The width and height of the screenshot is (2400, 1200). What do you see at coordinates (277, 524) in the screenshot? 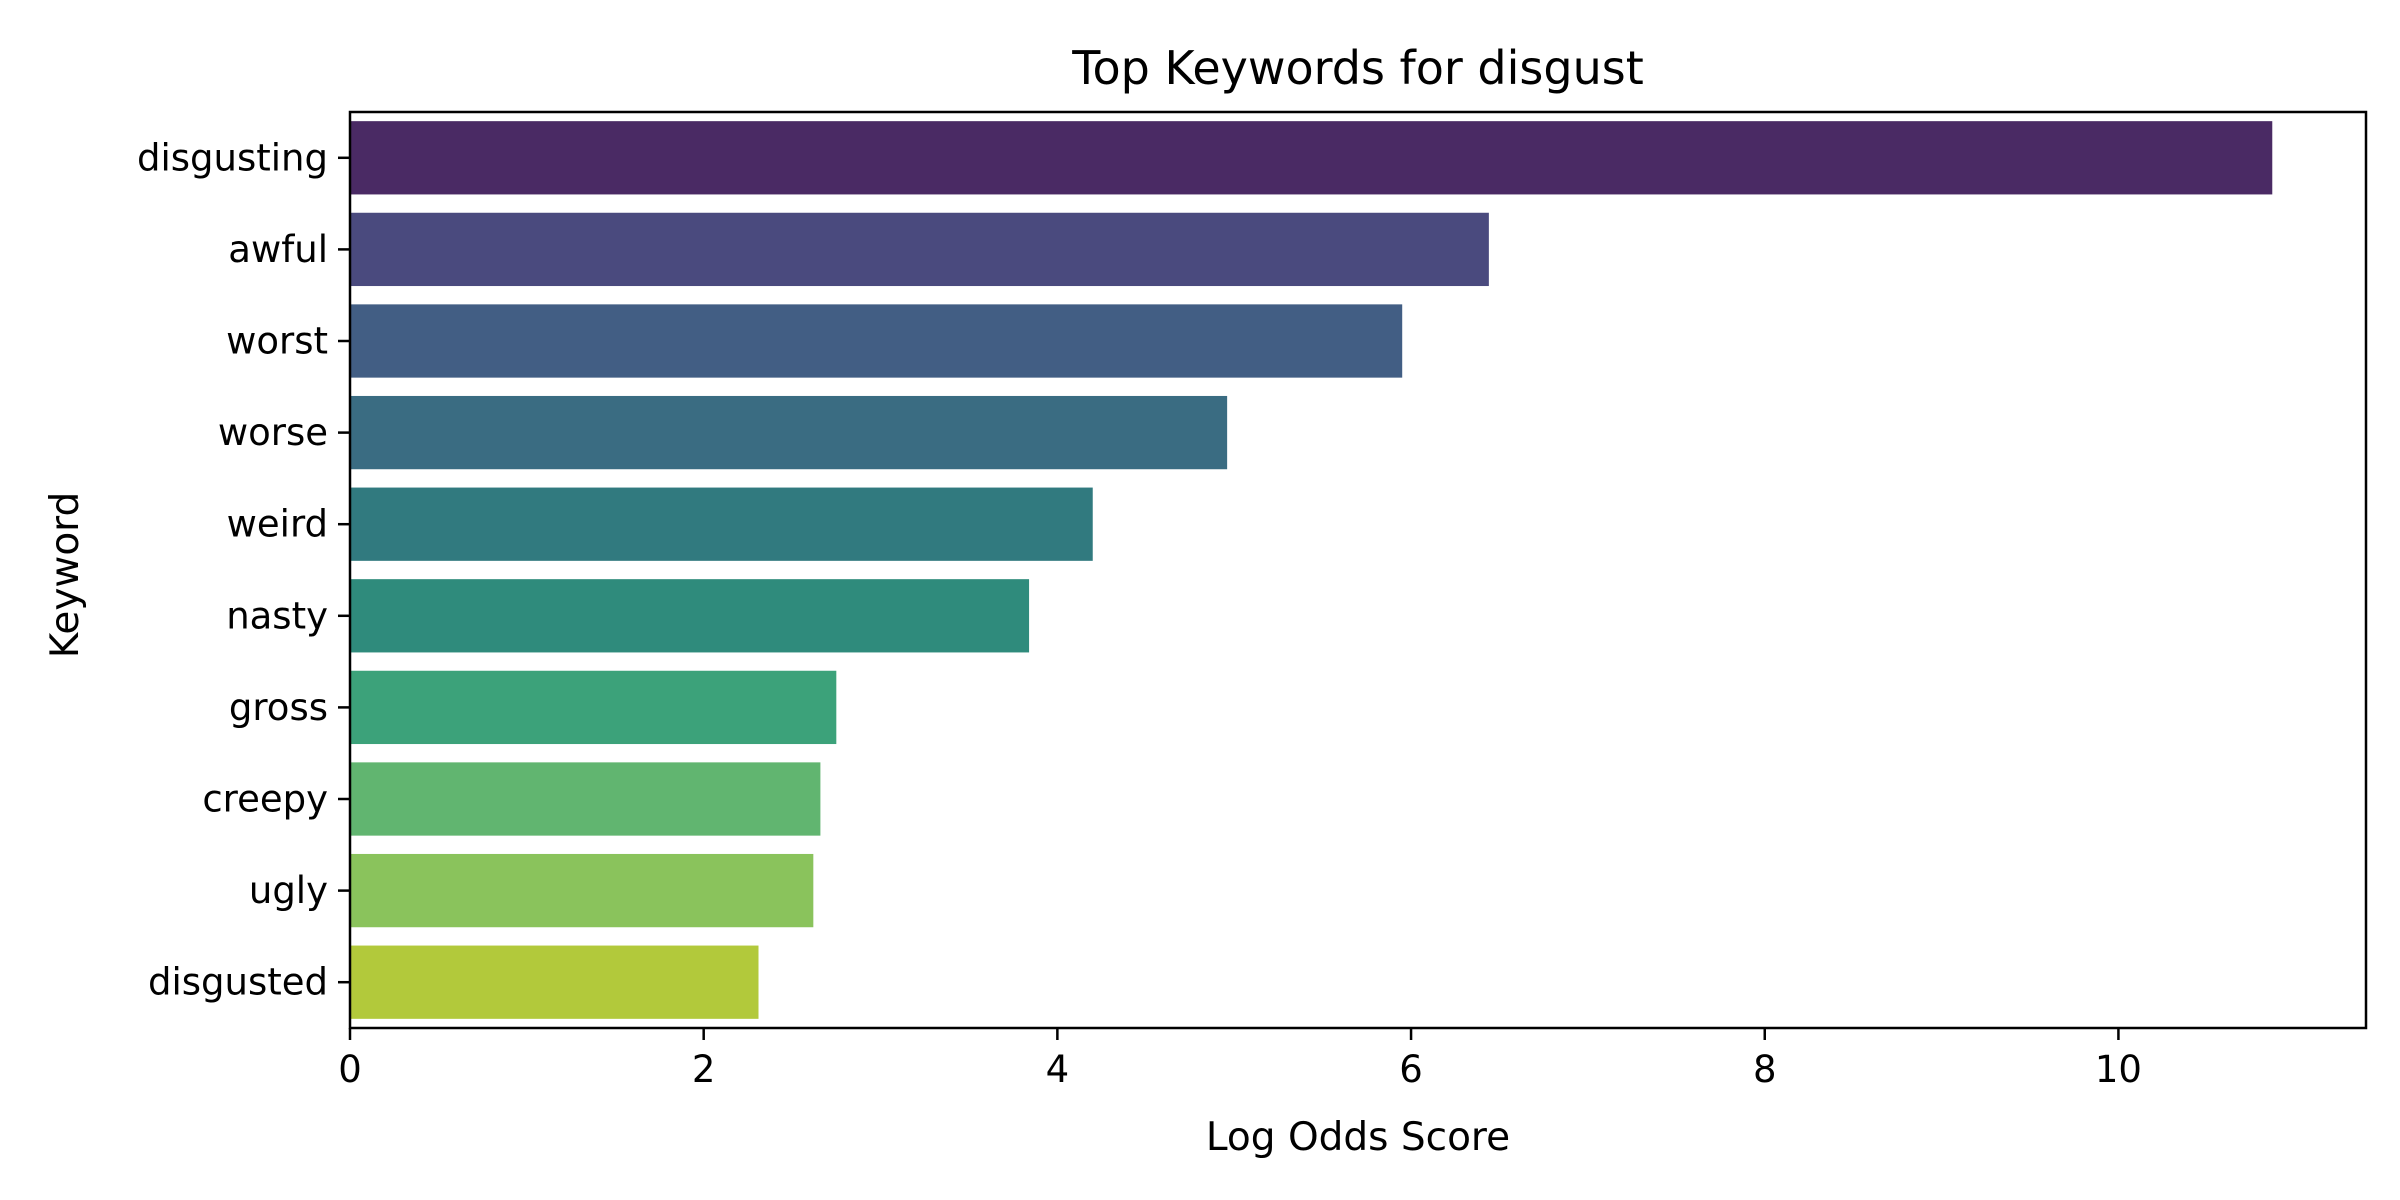
I see `y-tick-label: weird` at bounding box center [277, 524].